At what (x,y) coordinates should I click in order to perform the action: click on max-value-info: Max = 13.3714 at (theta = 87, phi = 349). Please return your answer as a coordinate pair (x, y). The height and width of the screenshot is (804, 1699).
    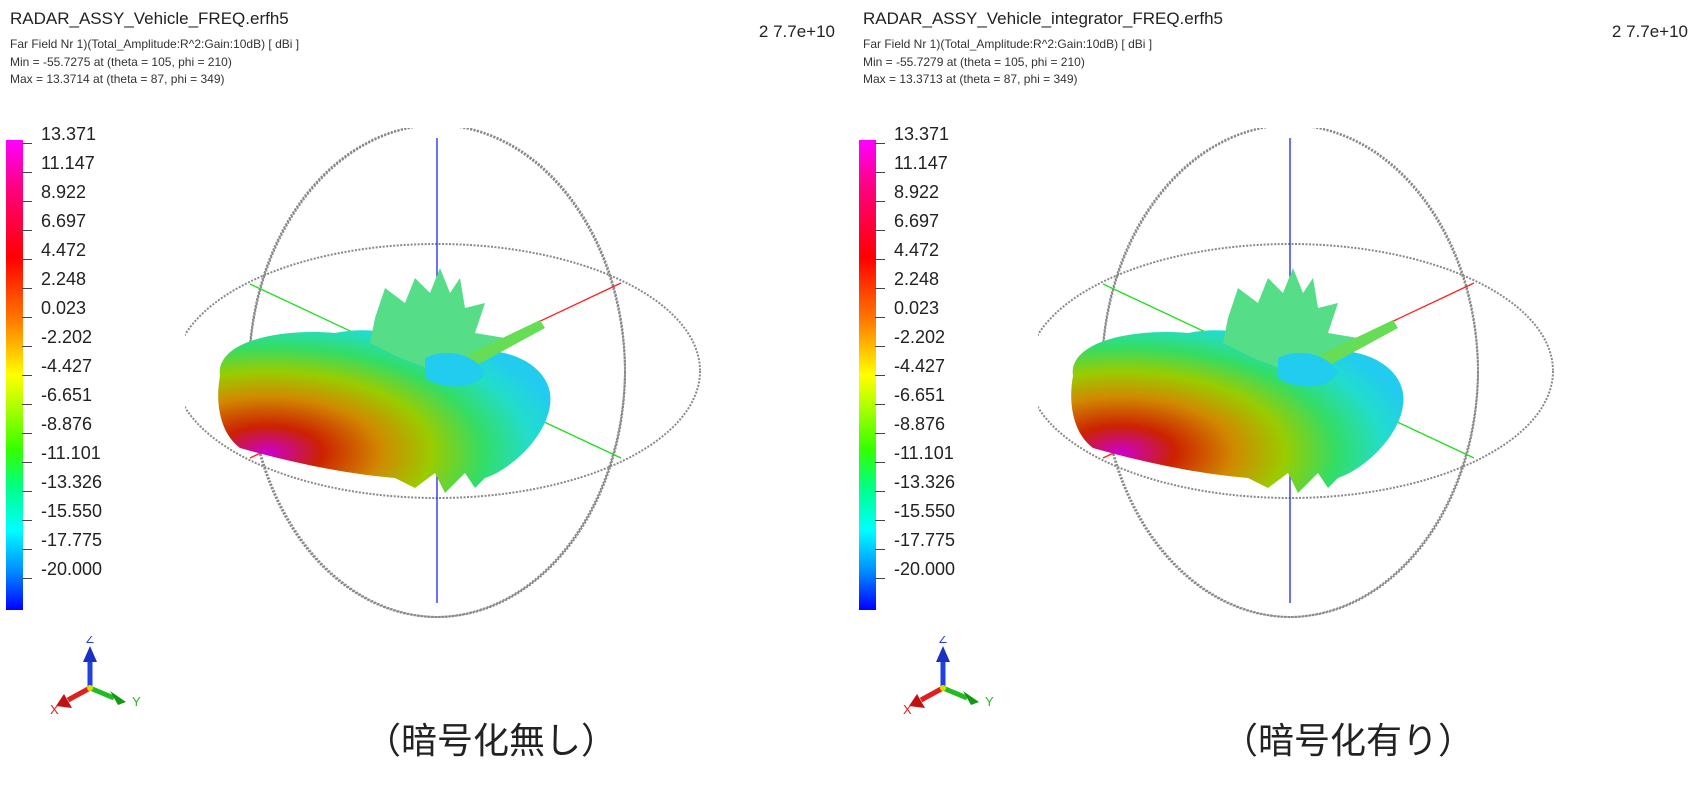
    Looking at the image, I should click on (117, 79).